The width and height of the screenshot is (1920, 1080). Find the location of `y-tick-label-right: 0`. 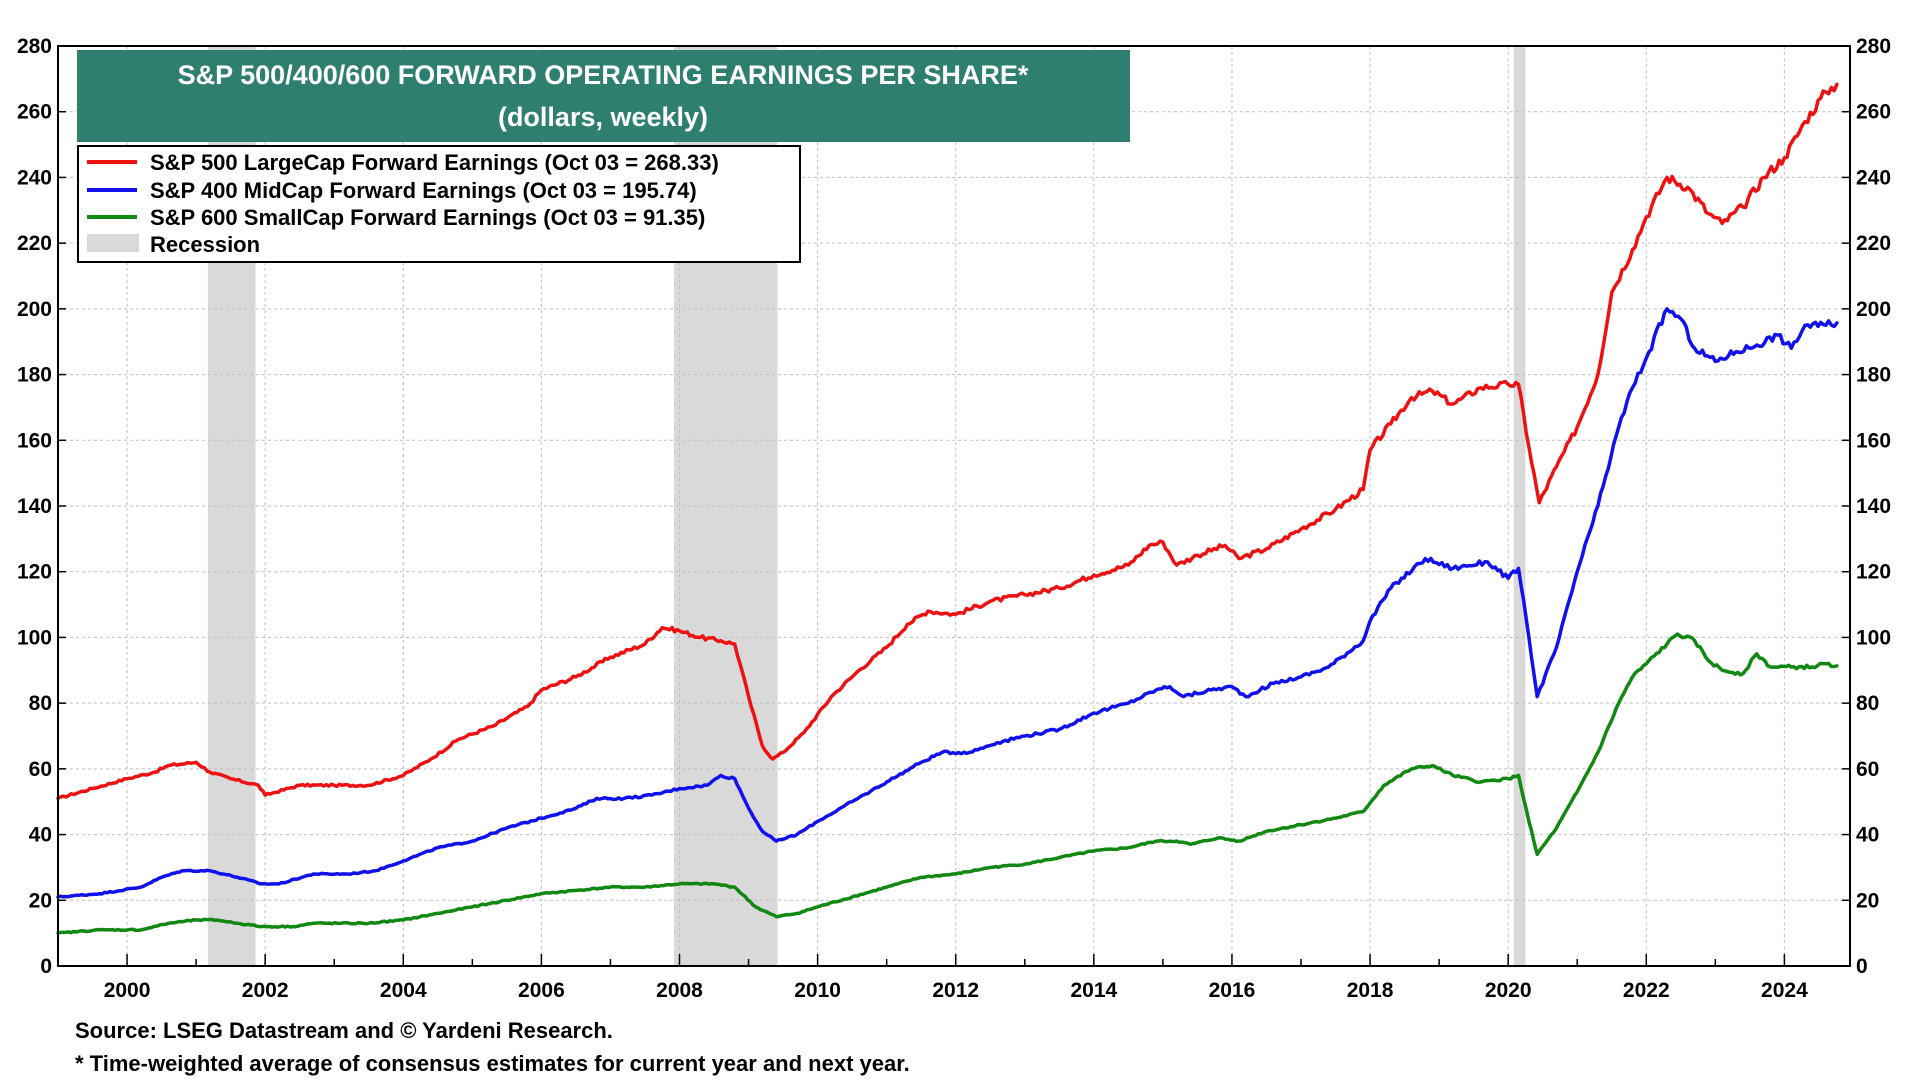

y-tick-label-right: 0 is located at coordinates (1862, 966).